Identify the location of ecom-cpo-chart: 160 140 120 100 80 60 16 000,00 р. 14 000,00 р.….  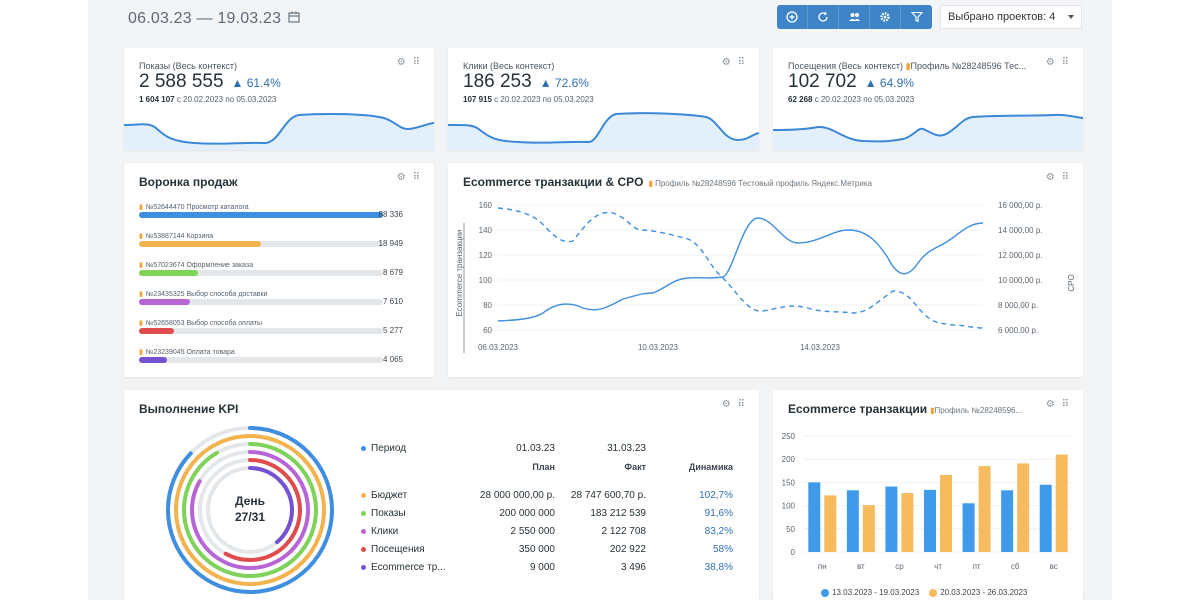
(765, 277).